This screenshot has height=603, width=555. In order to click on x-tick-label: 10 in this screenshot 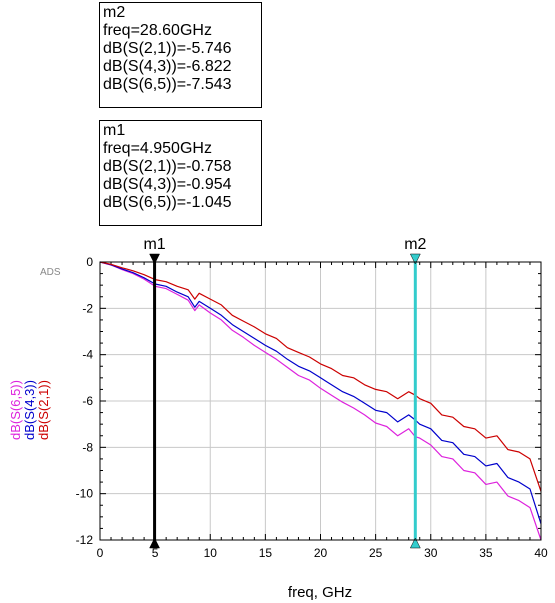, I will do `click(211, 553)`.